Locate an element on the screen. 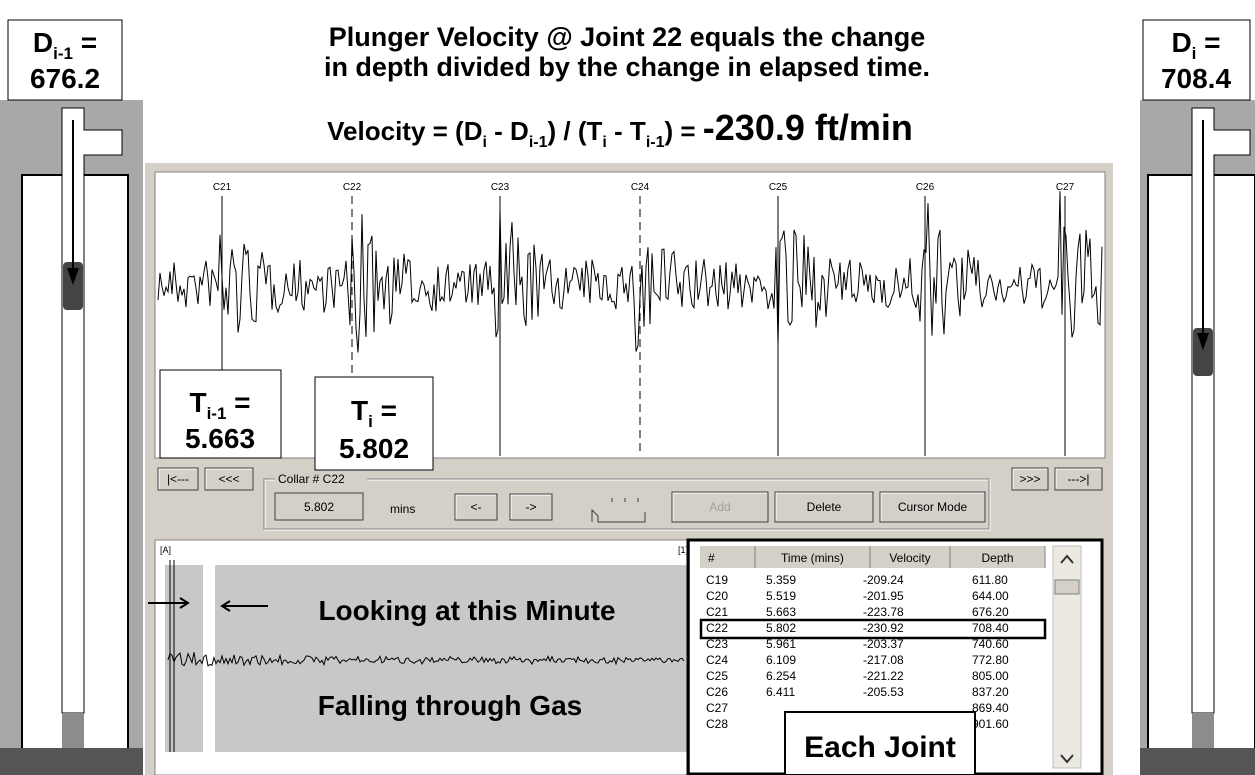 The height and width of the screenshot is (775, 1255). scroll-down is located at coordinates (1067, 759).